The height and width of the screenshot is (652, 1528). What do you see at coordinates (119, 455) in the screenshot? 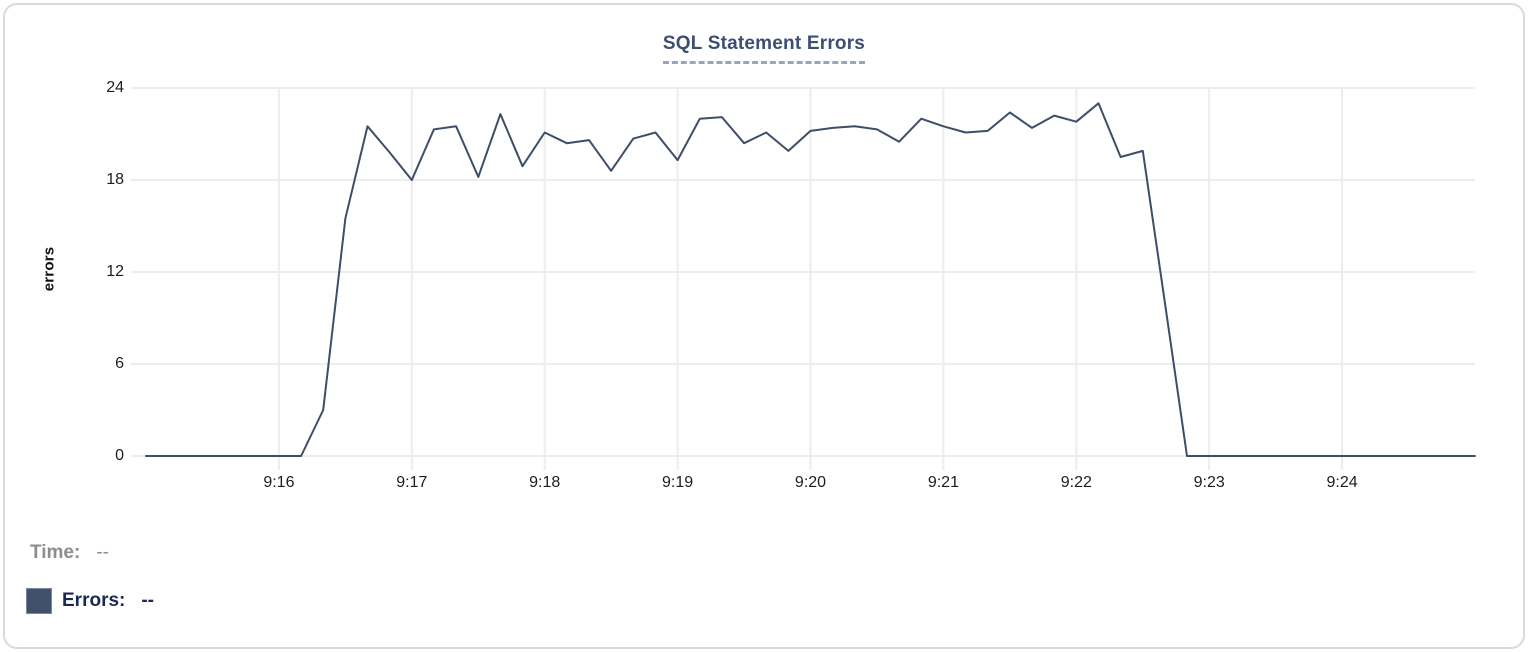
I see `y-tick-label: 0` at bounding box center [119, 455].